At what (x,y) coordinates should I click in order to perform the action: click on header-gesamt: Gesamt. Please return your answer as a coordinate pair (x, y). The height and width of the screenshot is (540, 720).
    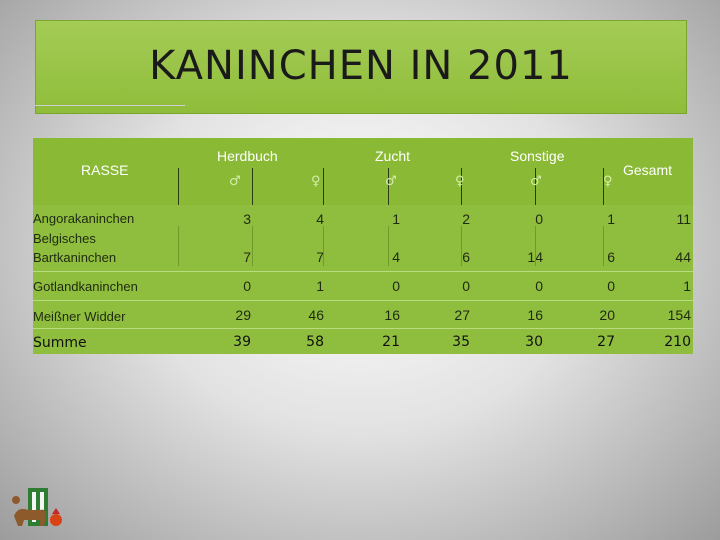
    Looking at the image, I should click on (648, 170).